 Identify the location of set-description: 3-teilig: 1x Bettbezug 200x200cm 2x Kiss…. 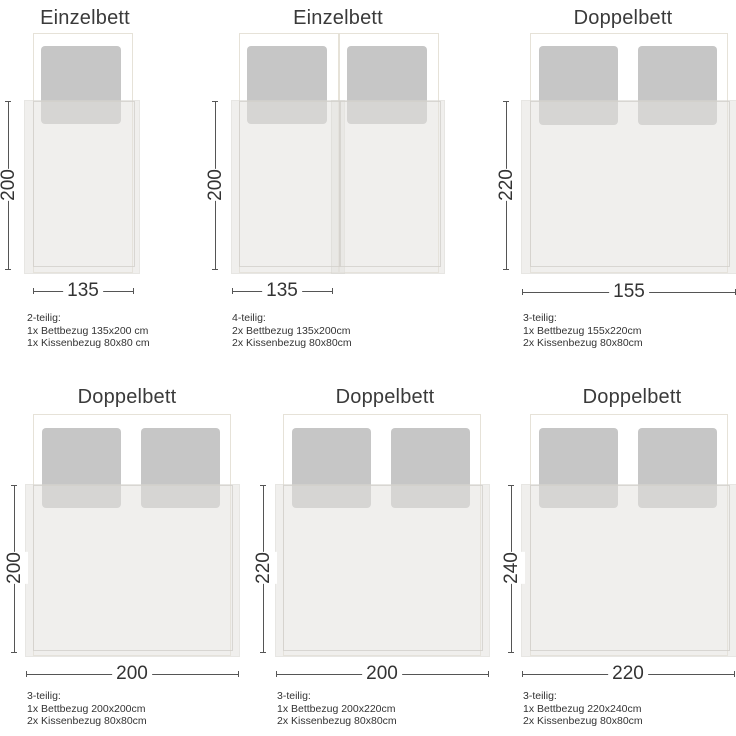
(87, 709).